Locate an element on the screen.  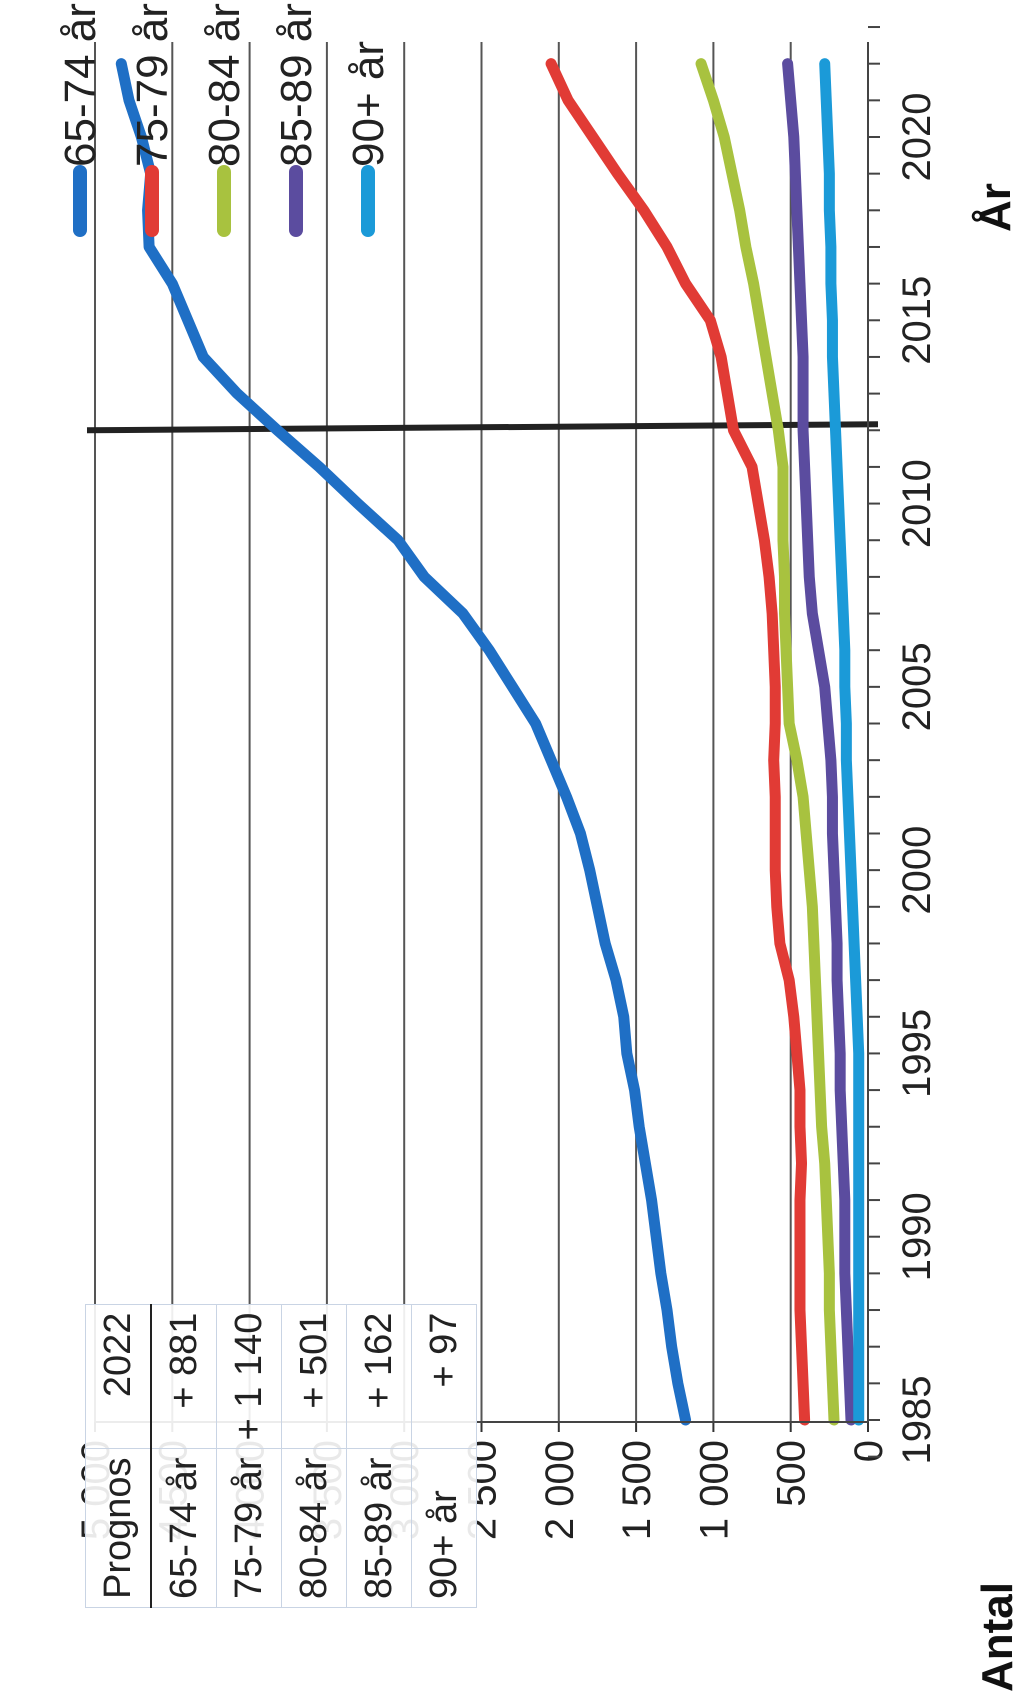
prognos-row-label: 90+ år is located at coordinates (444, 1528).